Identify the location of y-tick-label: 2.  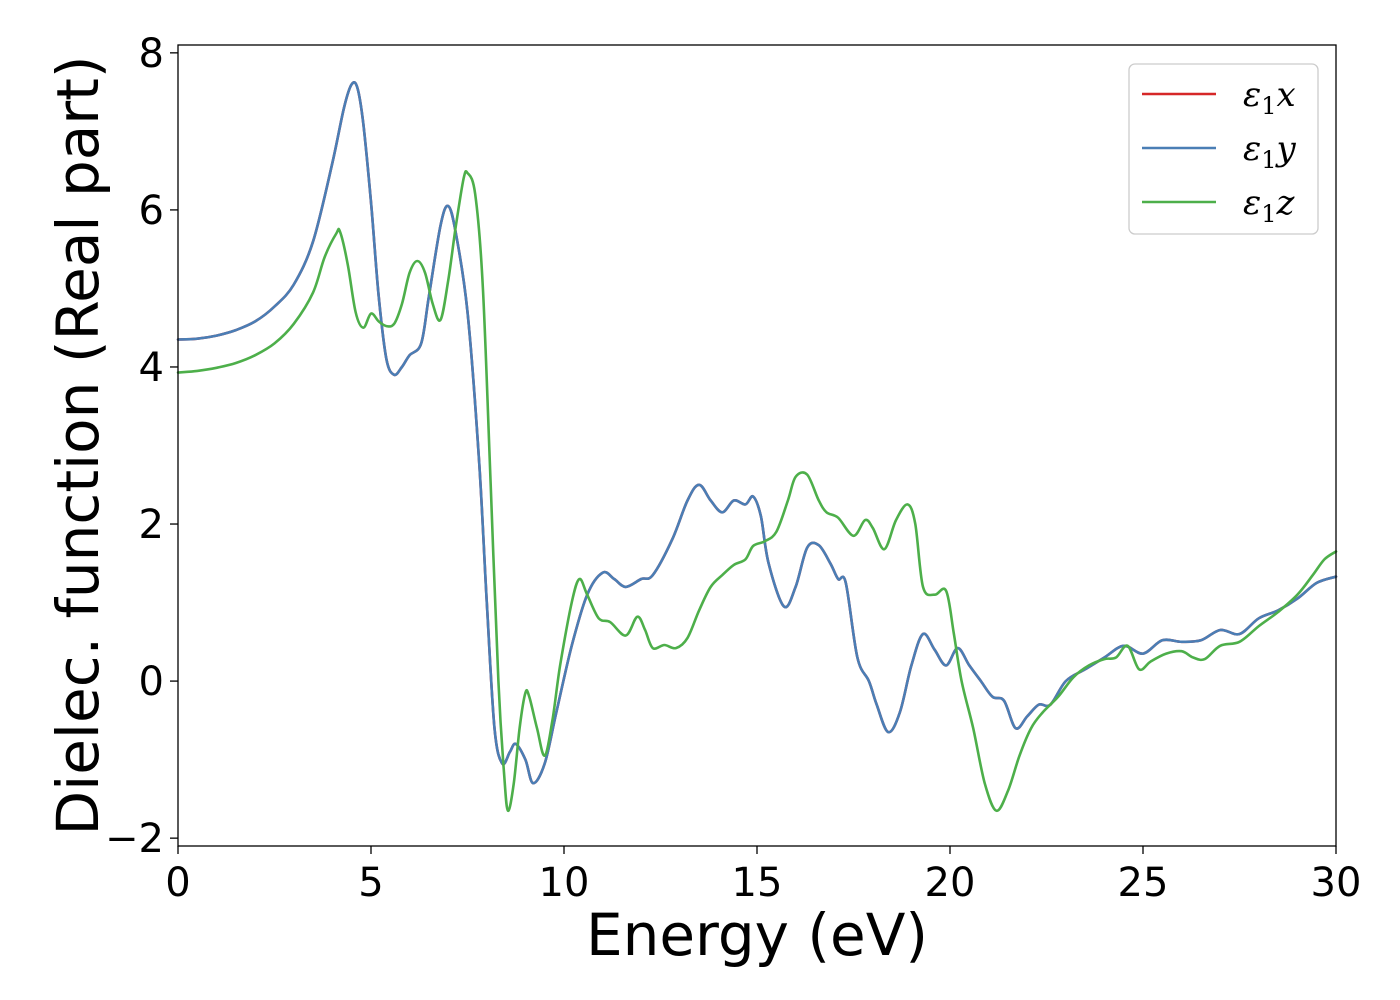
(151, 525).